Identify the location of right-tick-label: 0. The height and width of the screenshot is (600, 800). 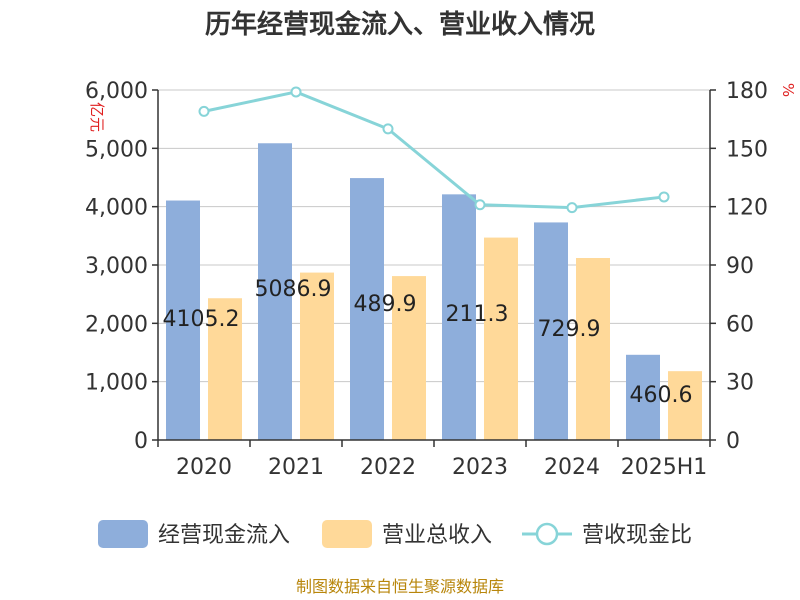
(733, 441).